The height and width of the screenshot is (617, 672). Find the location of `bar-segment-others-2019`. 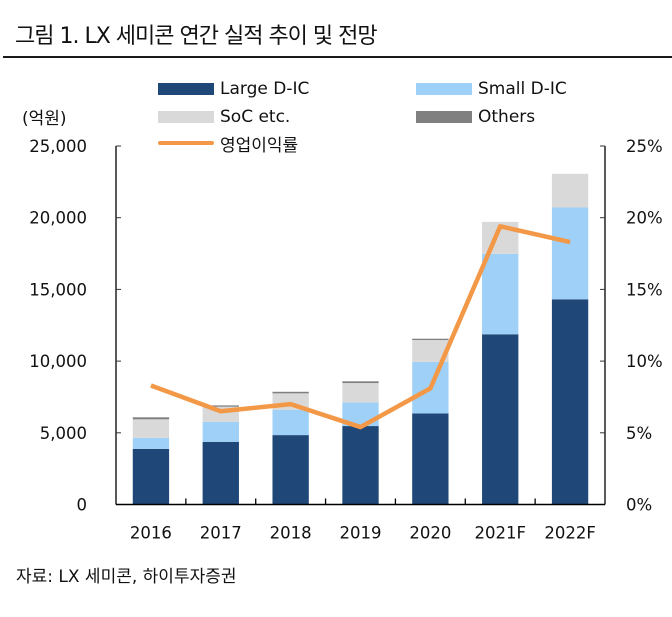

bar-segment-others-2019 is located at coordinates (360, 382).